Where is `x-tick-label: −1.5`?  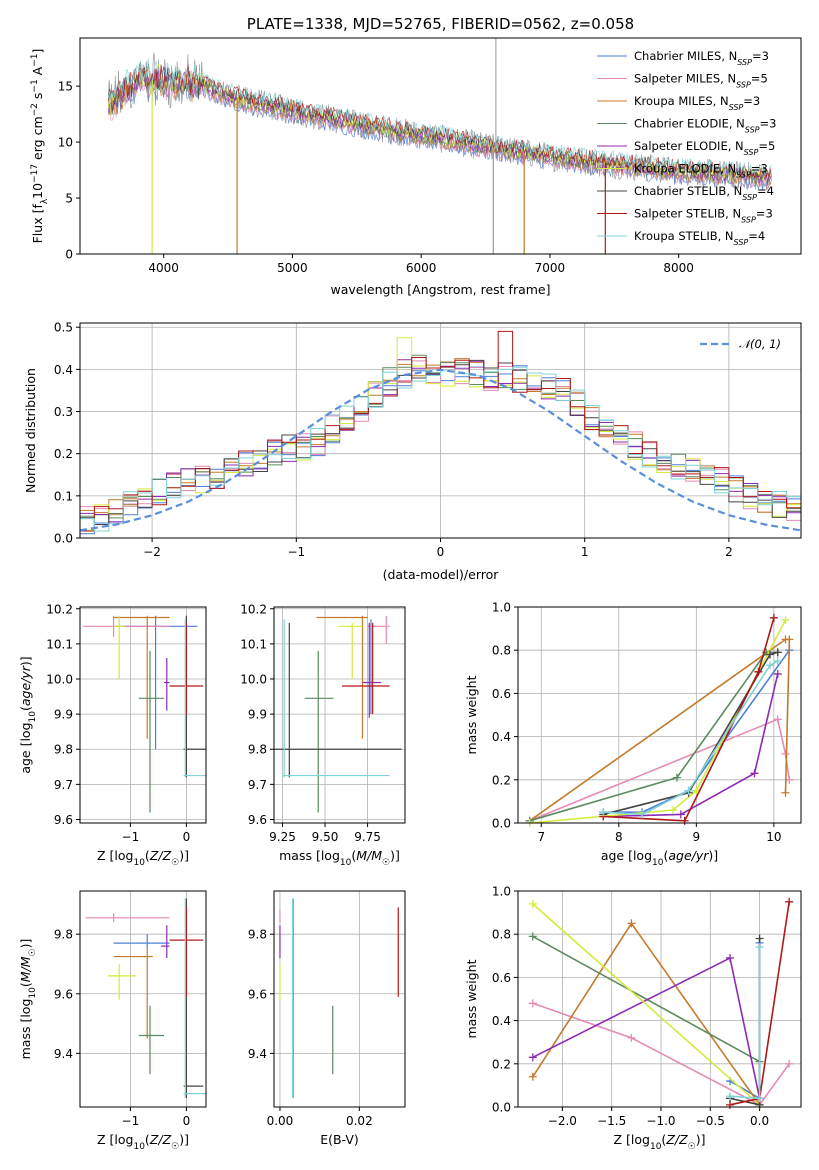
x-tick-label: −1.5 is located at coordinates (611, 1121).